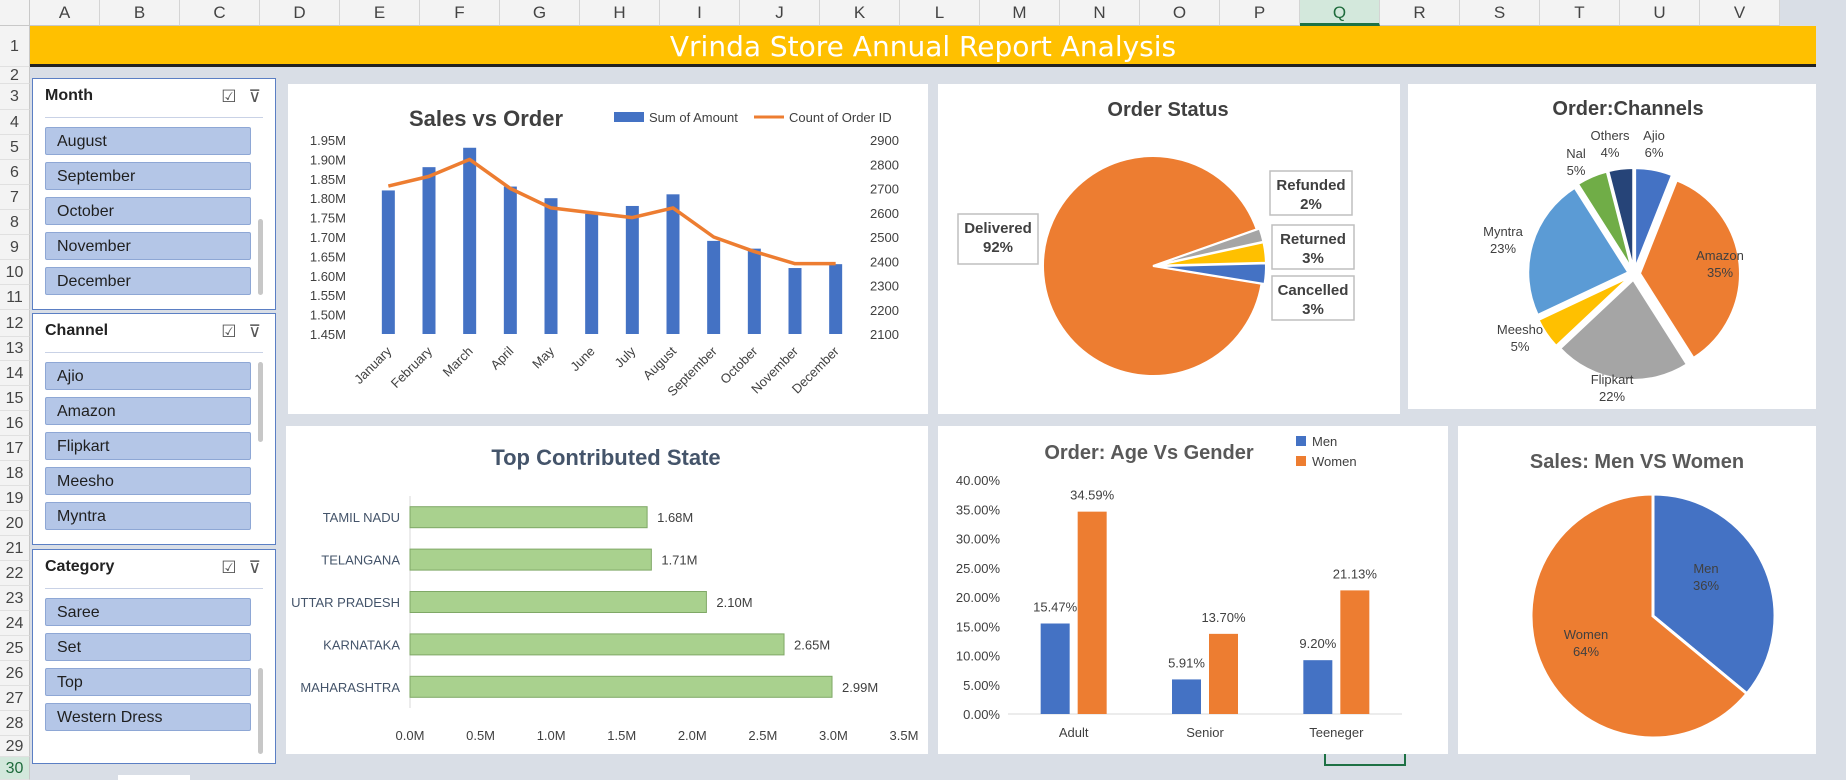  What do you see at coordinates (15, 673) in the screenshot?
I see `row-header: 26` at bounding box center [15, 673].